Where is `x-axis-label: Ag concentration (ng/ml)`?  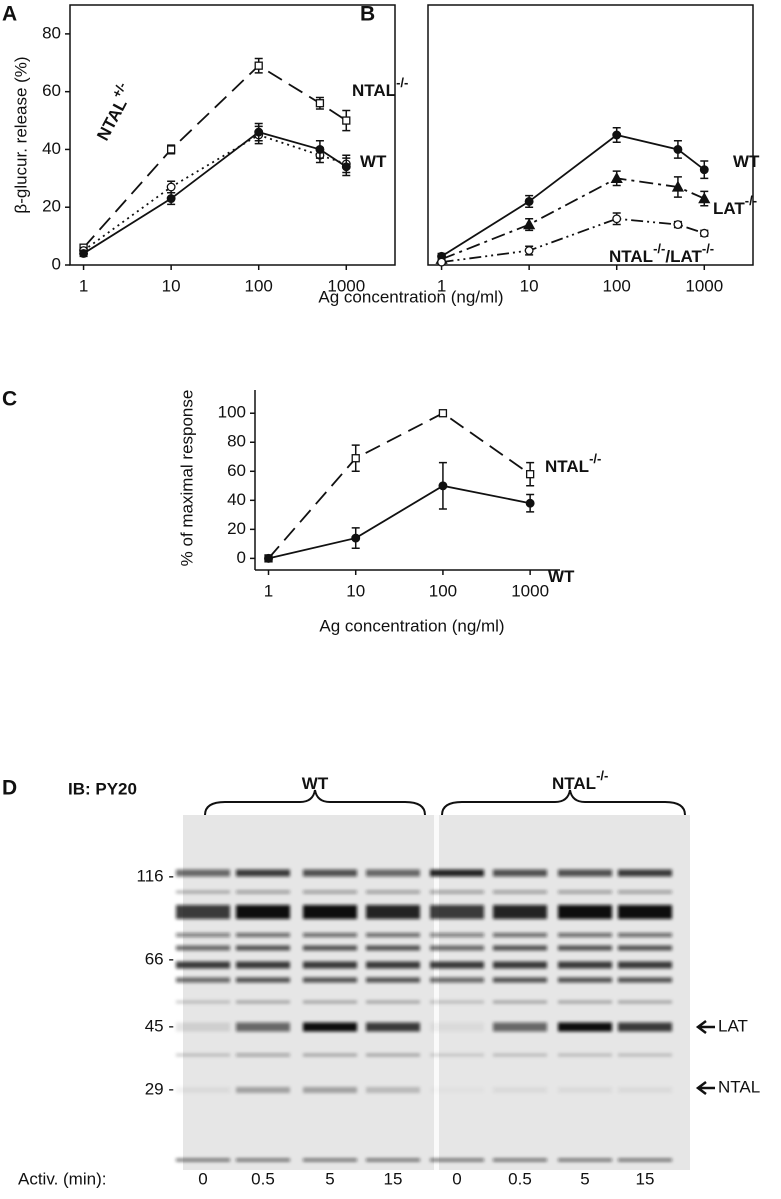 x-axis-label: Ag concentration (ng/ml) is located at coordinates (411, 625).